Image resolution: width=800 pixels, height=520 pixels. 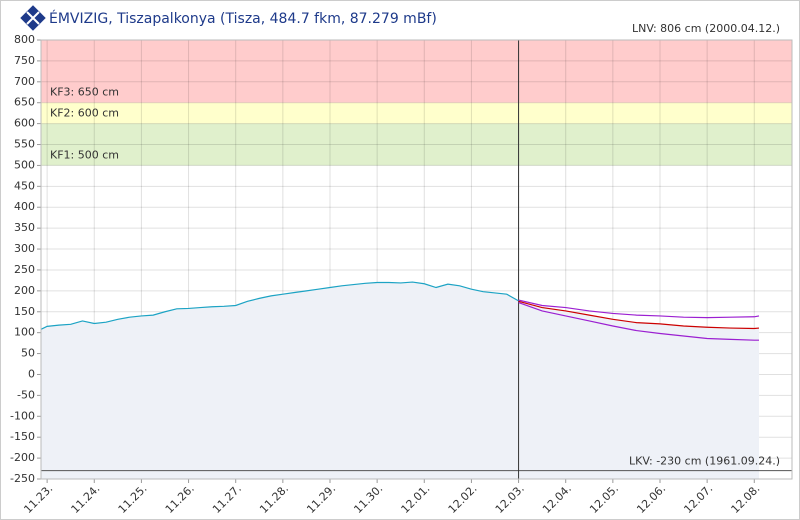 What do you see at coordinates (24, 39) in the screenshot?
I see `y-tick-label: 800` at bounding box center [24, 39].